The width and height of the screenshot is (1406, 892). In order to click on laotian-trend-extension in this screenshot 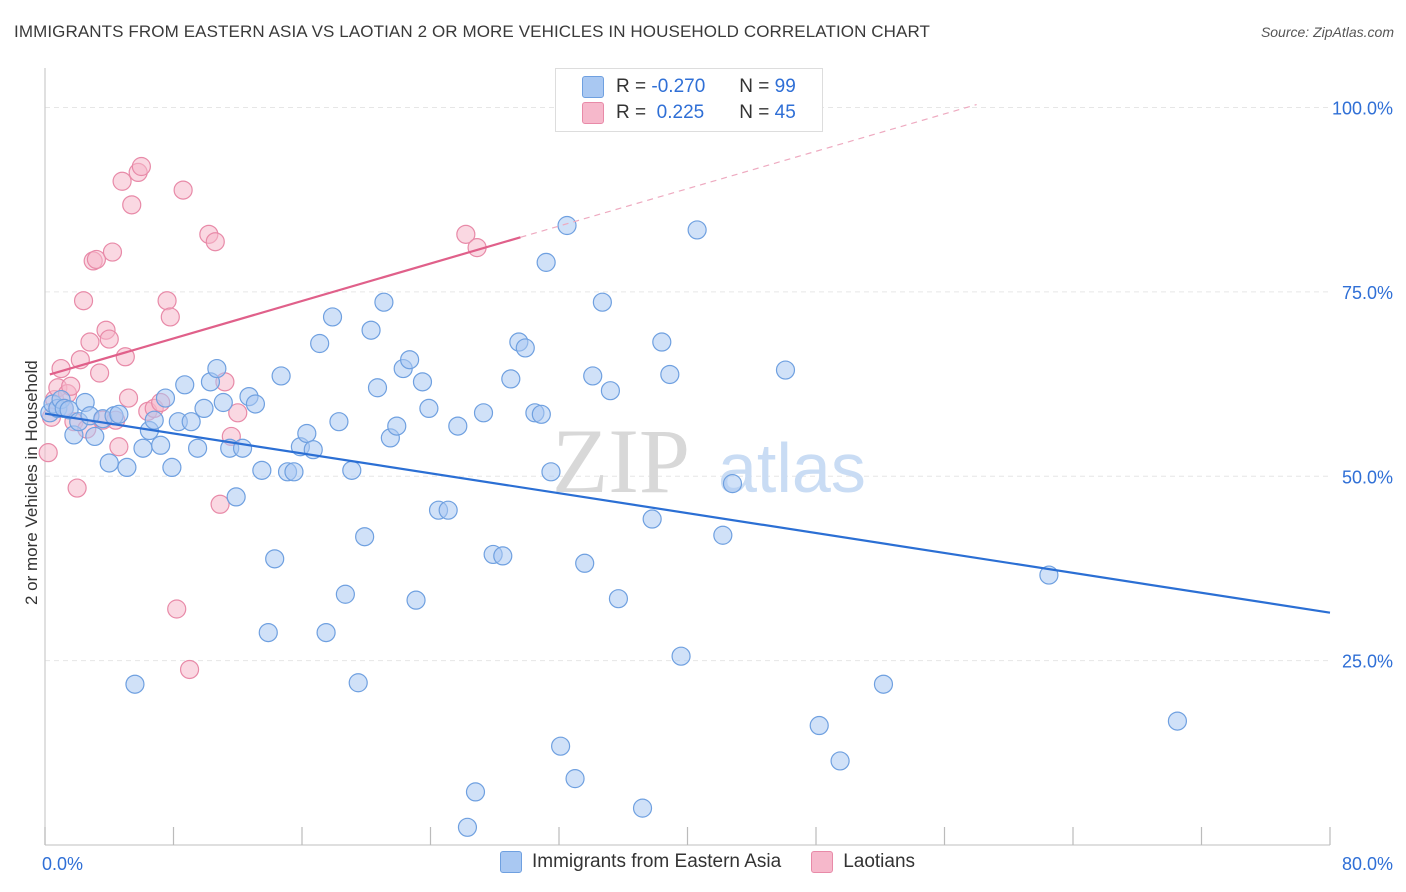, I will do `click(748, 170)`.